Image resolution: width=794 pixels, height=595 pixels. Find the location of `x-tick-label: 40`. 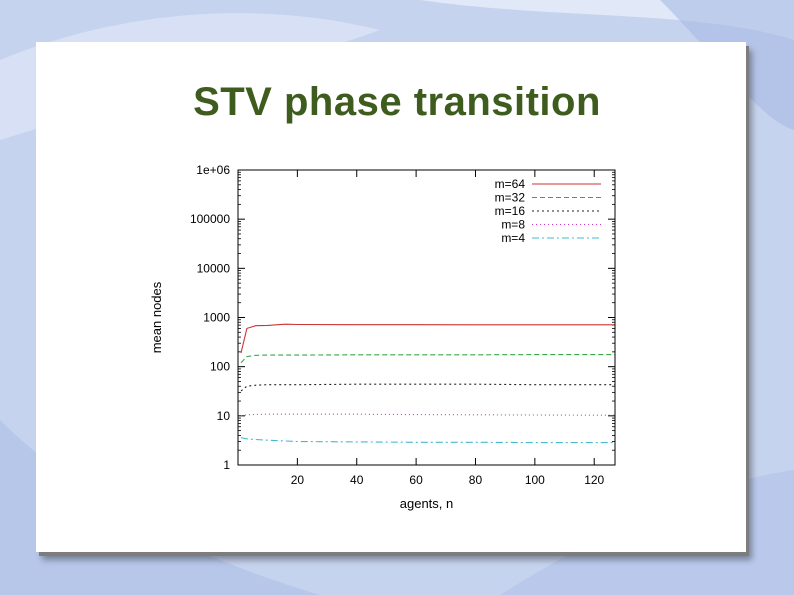

x-tick-label: 40 is located at coordinates (357, 480).